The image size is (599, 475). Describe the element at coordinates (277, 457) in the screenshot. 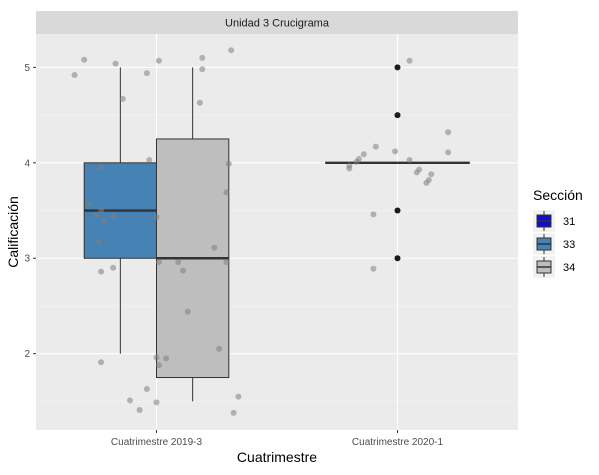

I see `x-axis-title: Cuatrimestre` at that location.